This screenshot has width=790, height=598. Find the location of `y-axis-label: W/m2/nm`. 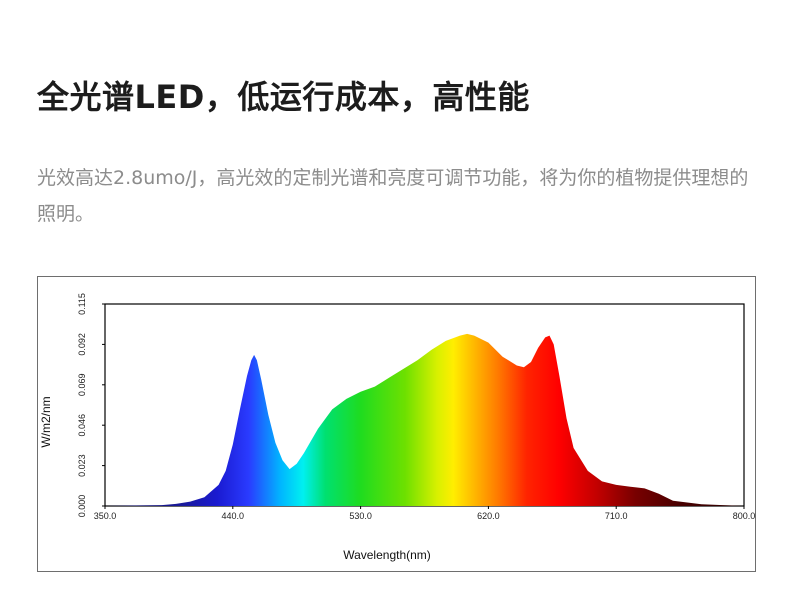

y-axis-label: W/m2/nm is located at coordinates (46, 421).